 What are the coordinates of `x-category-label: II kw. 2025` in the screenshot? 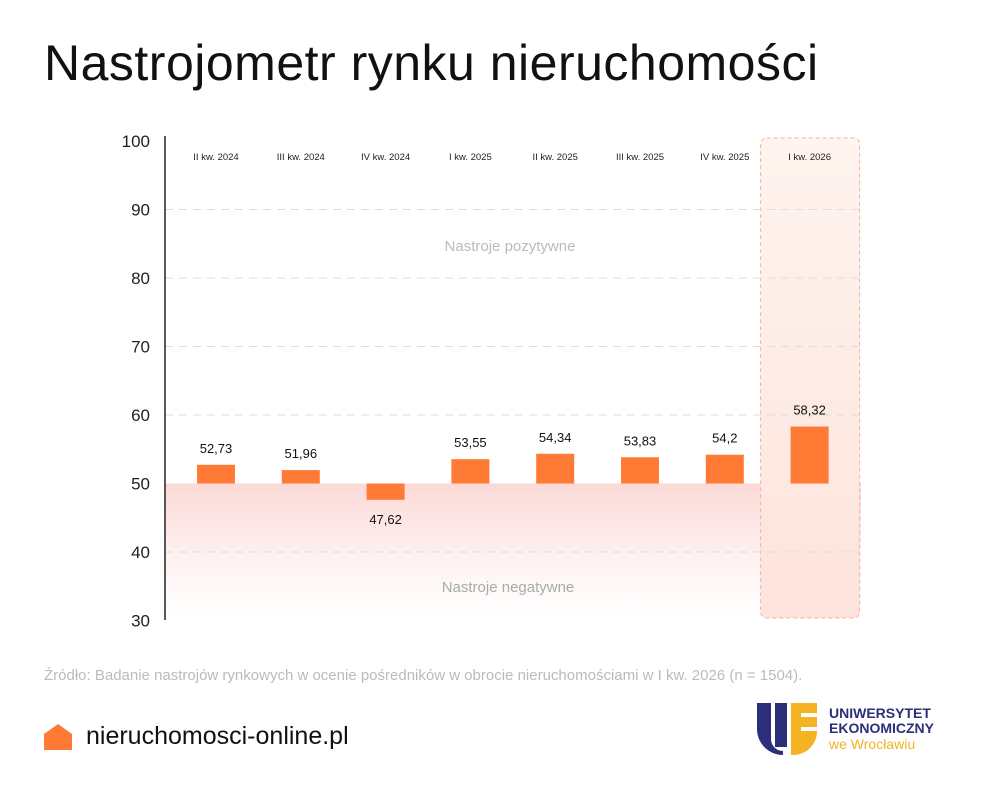 It's located at (554, 157).